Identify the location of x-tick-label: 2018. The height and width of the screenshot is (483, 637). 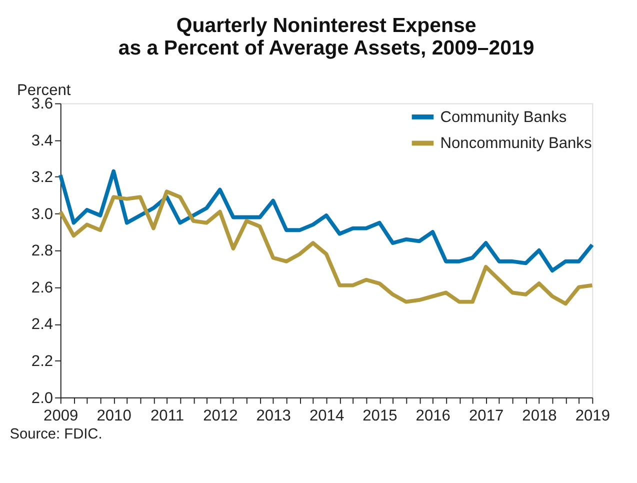
(539, 415).